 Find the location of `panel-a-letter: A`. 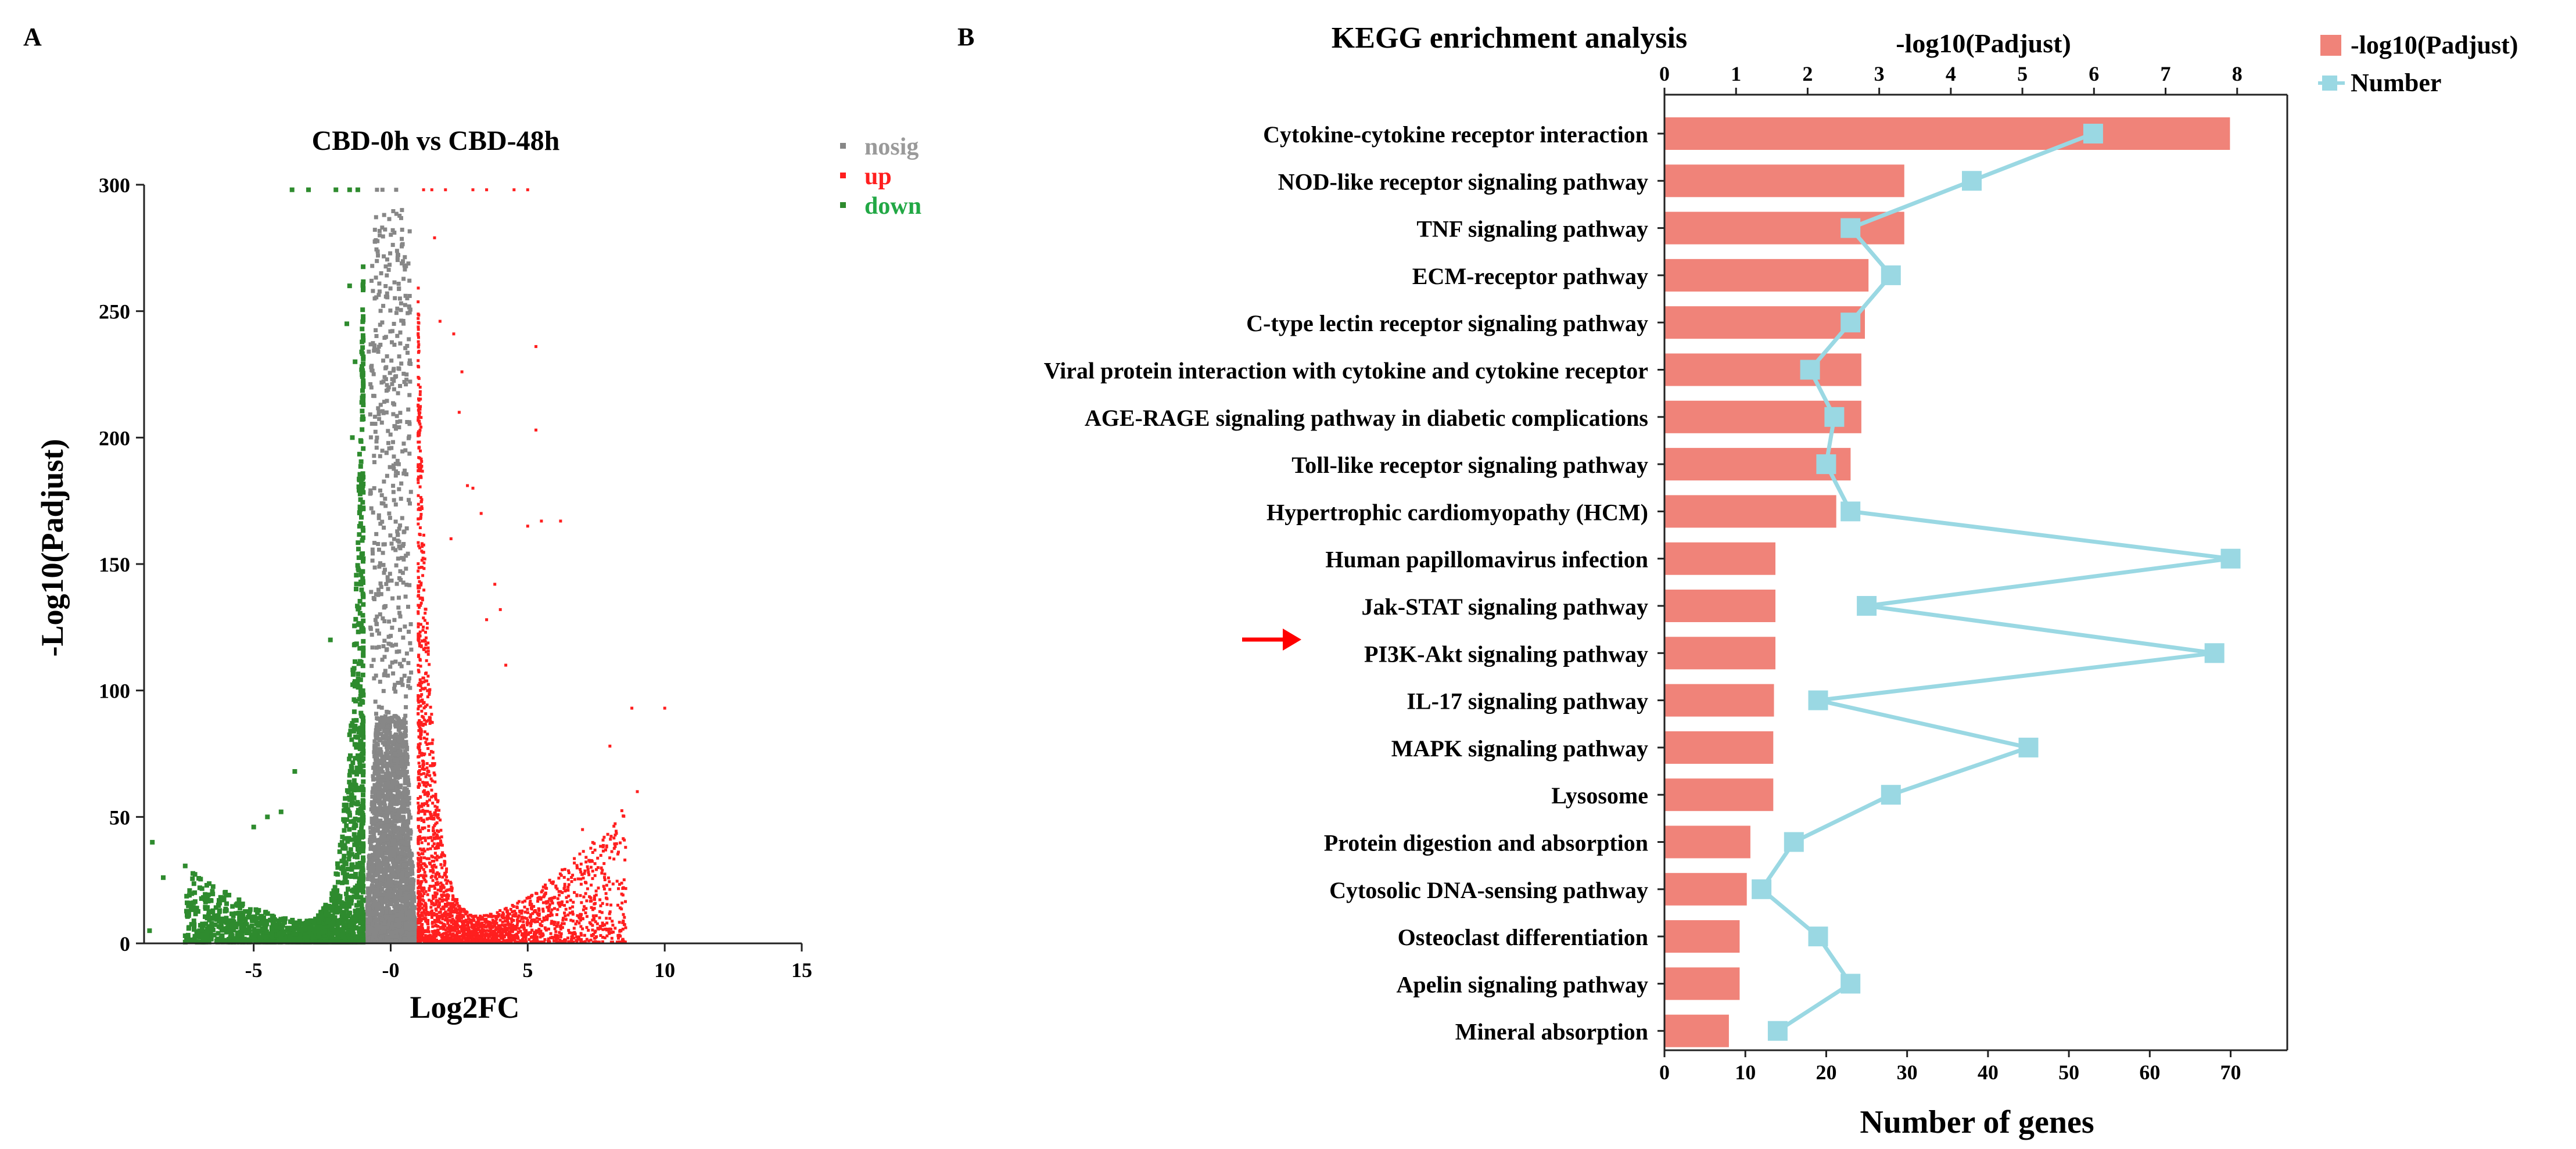

panel-a-letter: A is located at coordinates (32, 37).